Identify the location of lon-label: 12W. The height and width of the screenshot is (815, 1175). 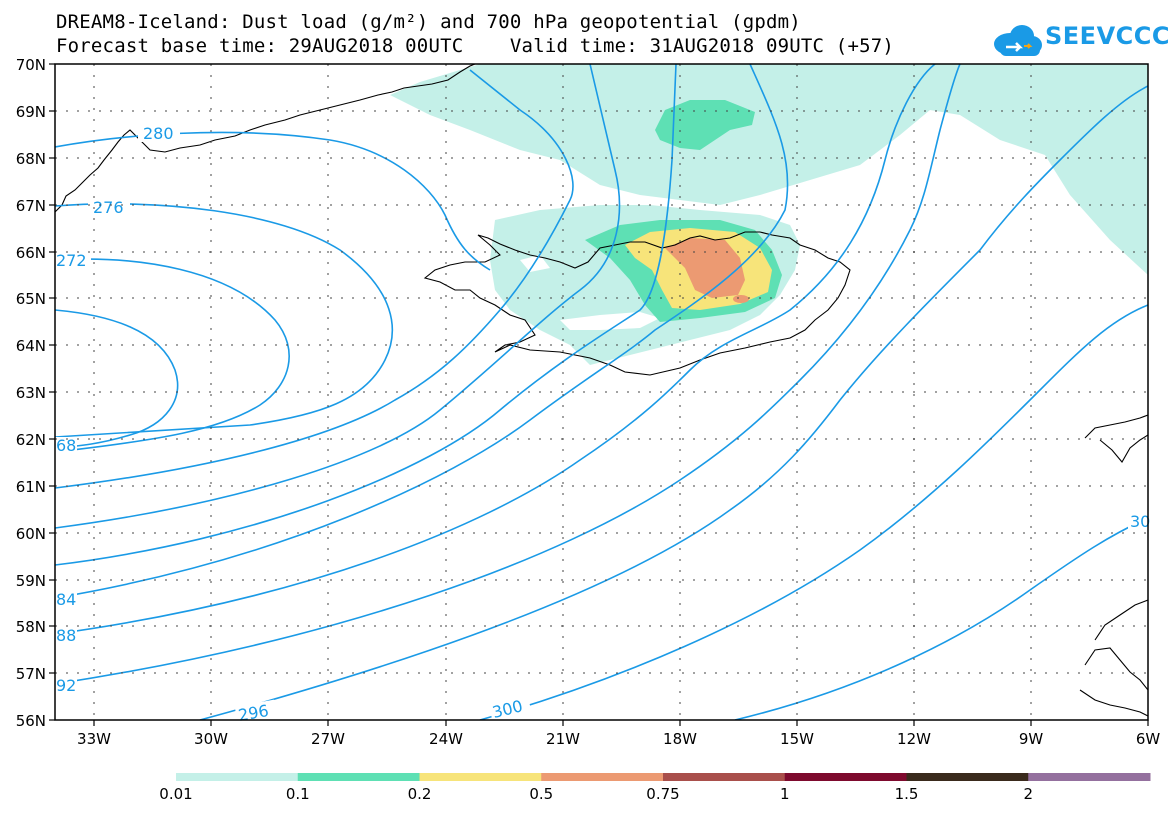
(914, 739).